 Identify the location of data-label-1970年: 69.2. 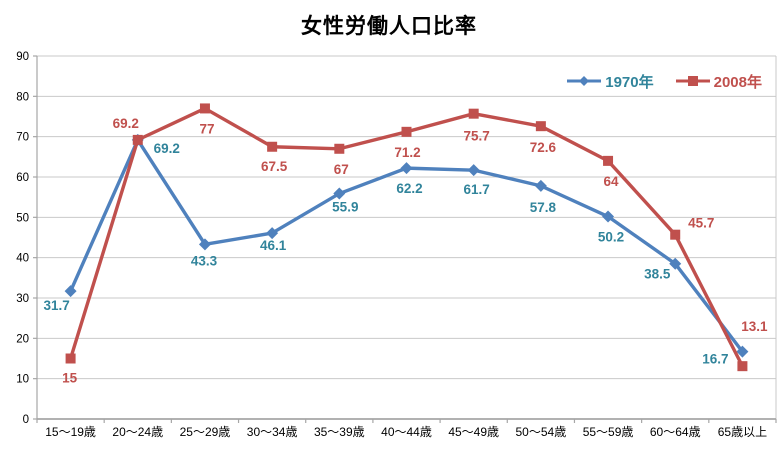
(167, 148).